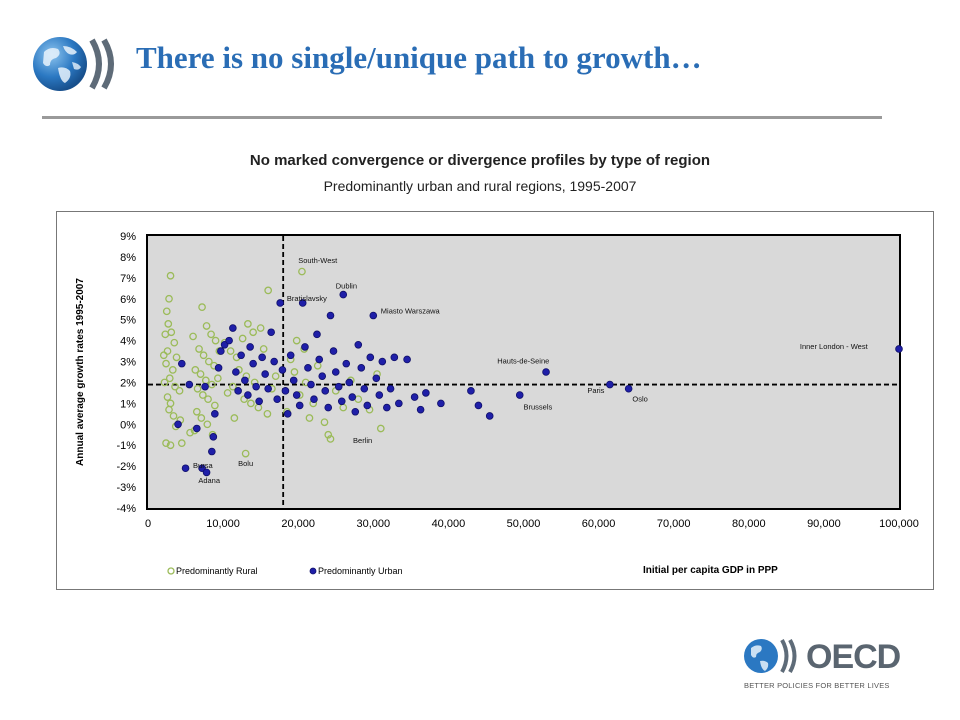 The width and height of the screenshot is (960, 720). Describe the element at coordinates (817, 685) in the screenshot. I see `oecd-tagline: BETTER POLICIES FOR BETTER LIVES` at that location.